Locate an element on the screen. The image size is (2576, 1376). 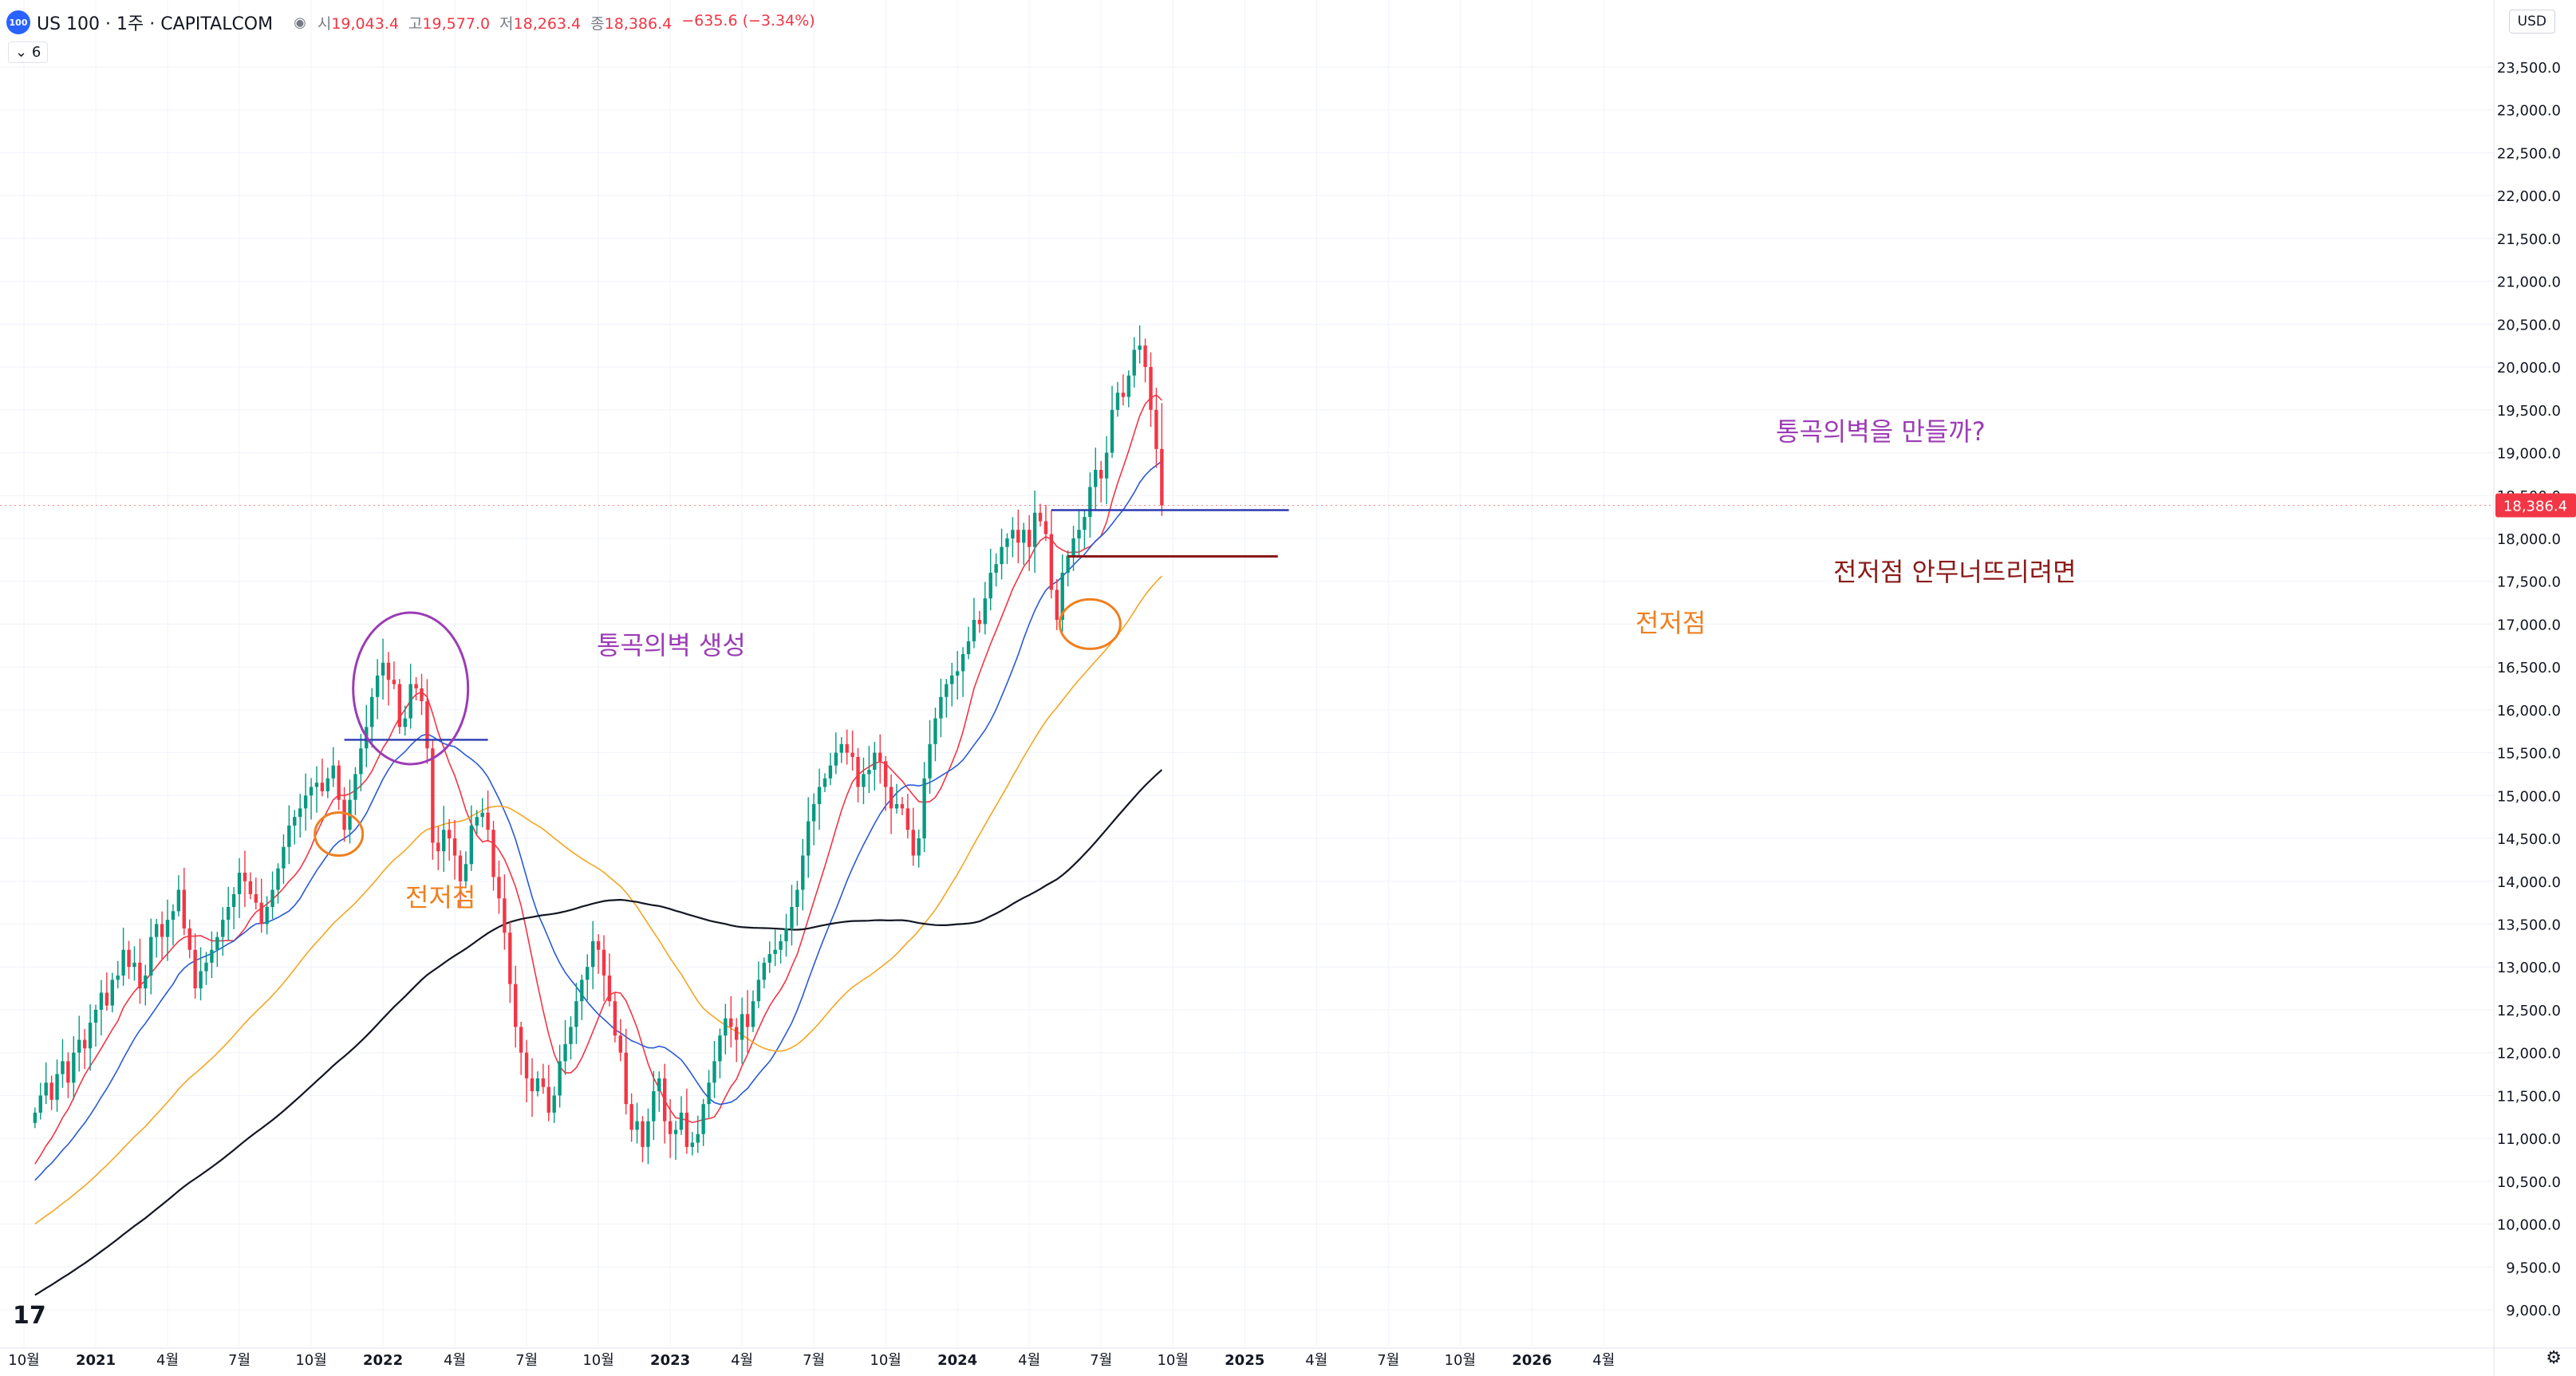
chevron-down-icon: ⌄ is located at coordinates (22, 53).